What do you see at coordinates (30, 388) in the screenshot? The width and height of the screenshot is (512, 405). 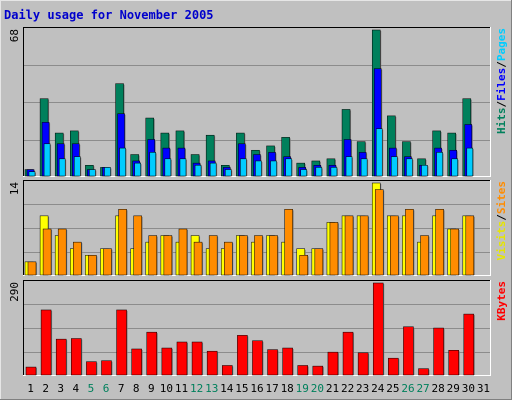 I see `x-tick-label: 1` at bounding box center [30, 388].